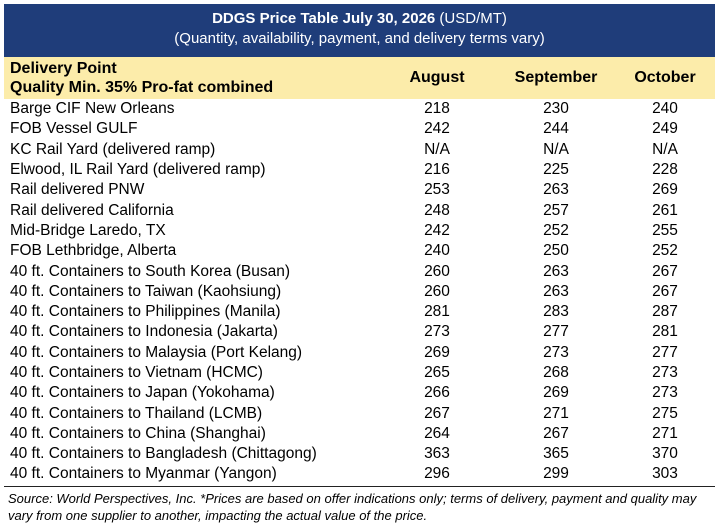  I want to click on header-line2: Quality Min. 35% Pro-fat combined, so click(142, 87).